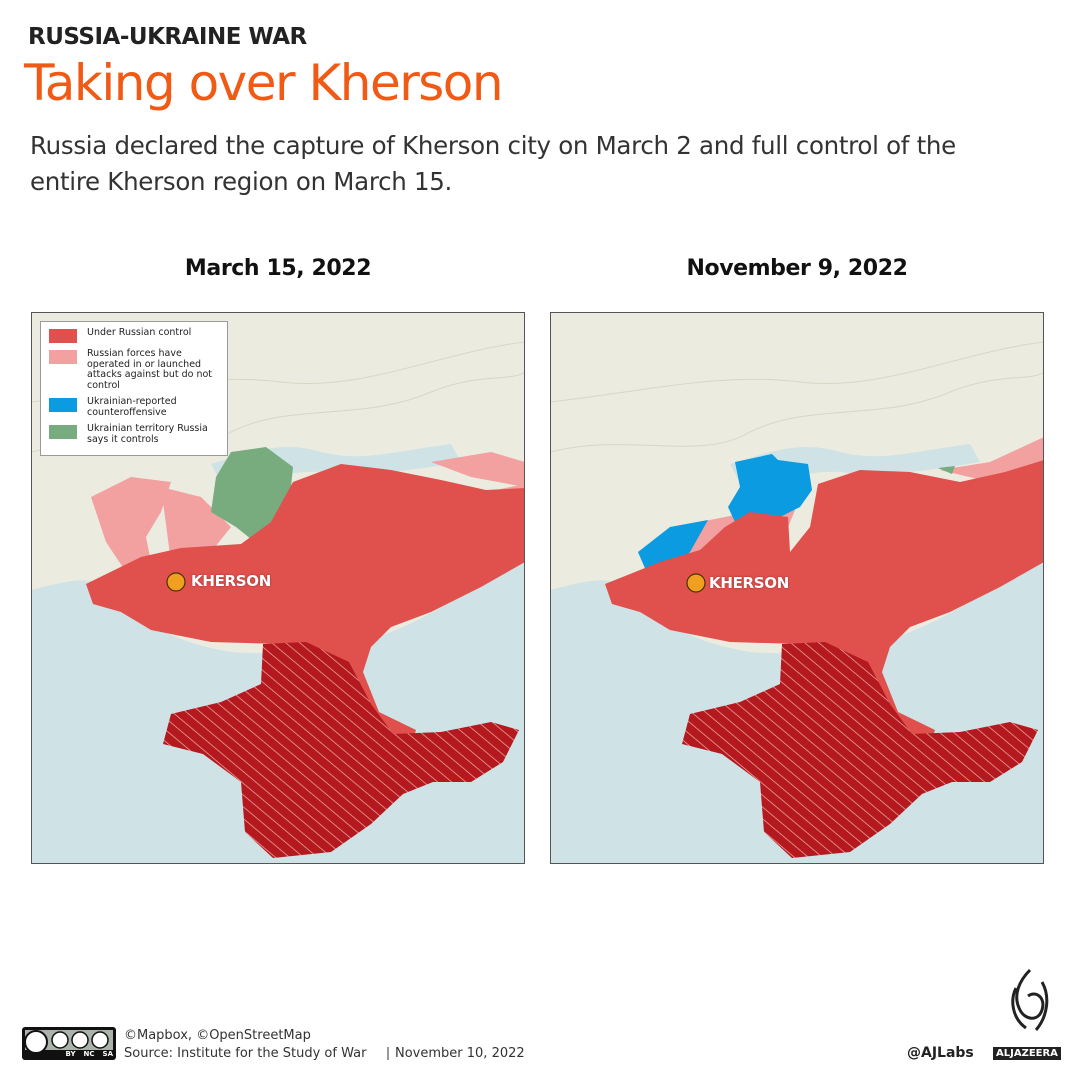 The image size is (1082, 1082). What do you see at coordinates (797, 268) in the screenshot?
I see `map-date: November 9, 2022` at bounding box center [797, 268].